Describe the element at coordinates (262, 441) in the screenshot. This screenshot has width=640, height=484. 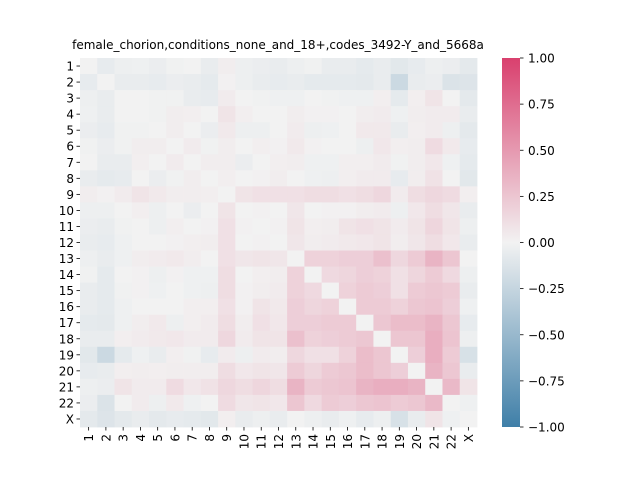
I see `col-tick-label: 11` at that location.